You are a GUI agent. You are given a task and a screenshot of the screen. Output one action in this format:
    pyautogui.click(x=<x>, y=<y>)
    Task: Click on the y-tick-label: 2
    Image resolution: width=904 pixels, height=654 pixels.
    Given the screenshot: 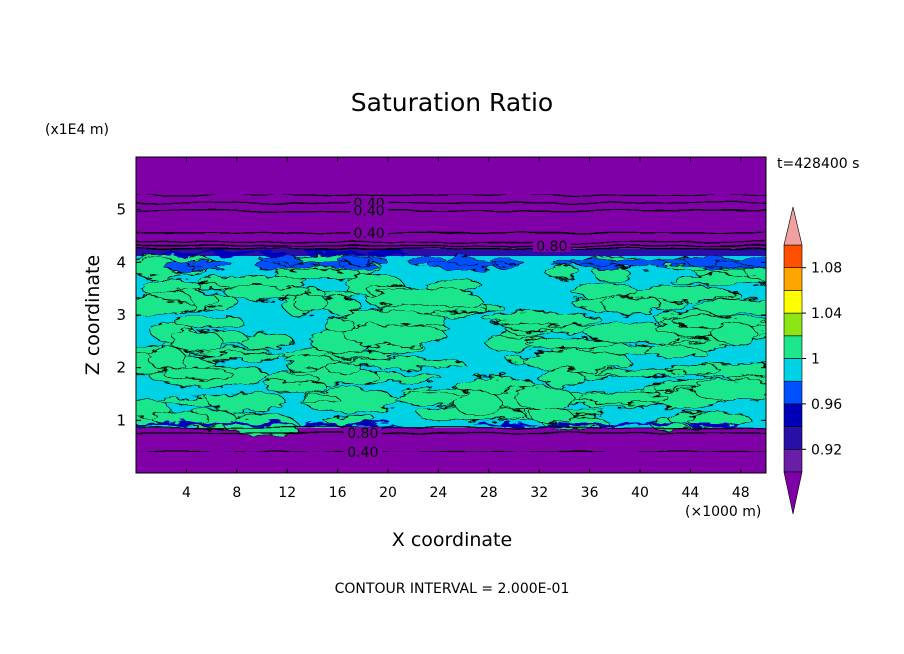 What is the action you would take?
    pyautogui.click(x=121, y=368)
    